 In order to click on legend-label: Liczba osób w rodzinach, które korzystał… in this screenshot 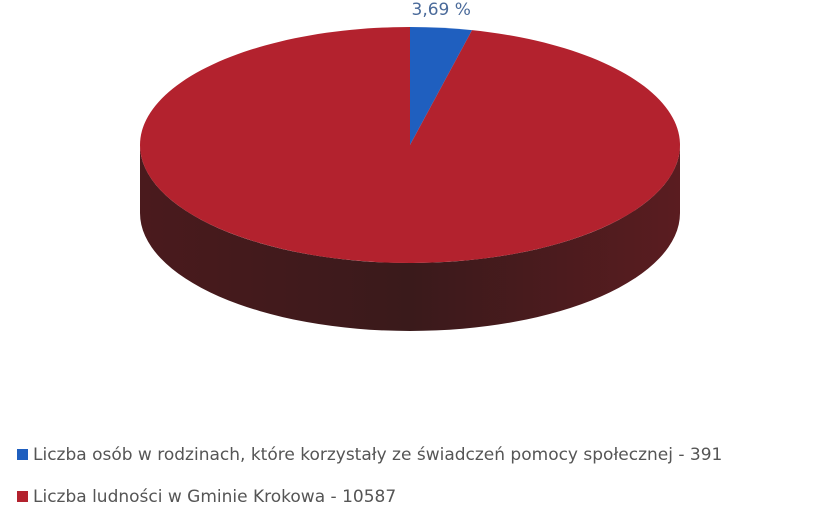, I will do `click(377, 455)`.